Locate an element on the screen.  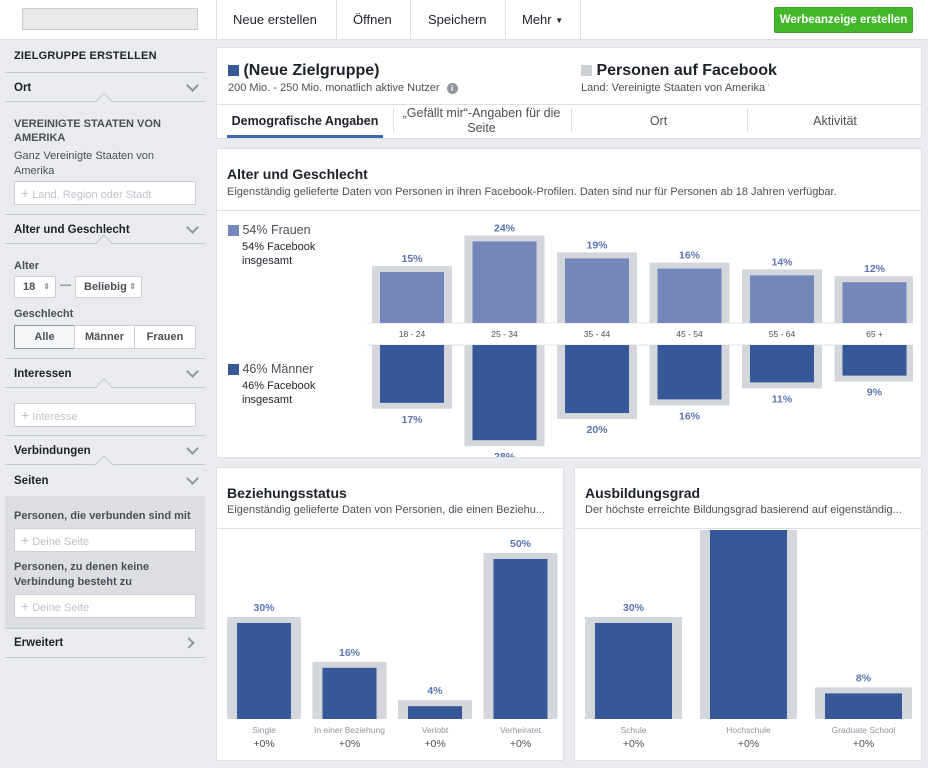
category-label: In einer Beziehung is located at coordinates (349, 730).